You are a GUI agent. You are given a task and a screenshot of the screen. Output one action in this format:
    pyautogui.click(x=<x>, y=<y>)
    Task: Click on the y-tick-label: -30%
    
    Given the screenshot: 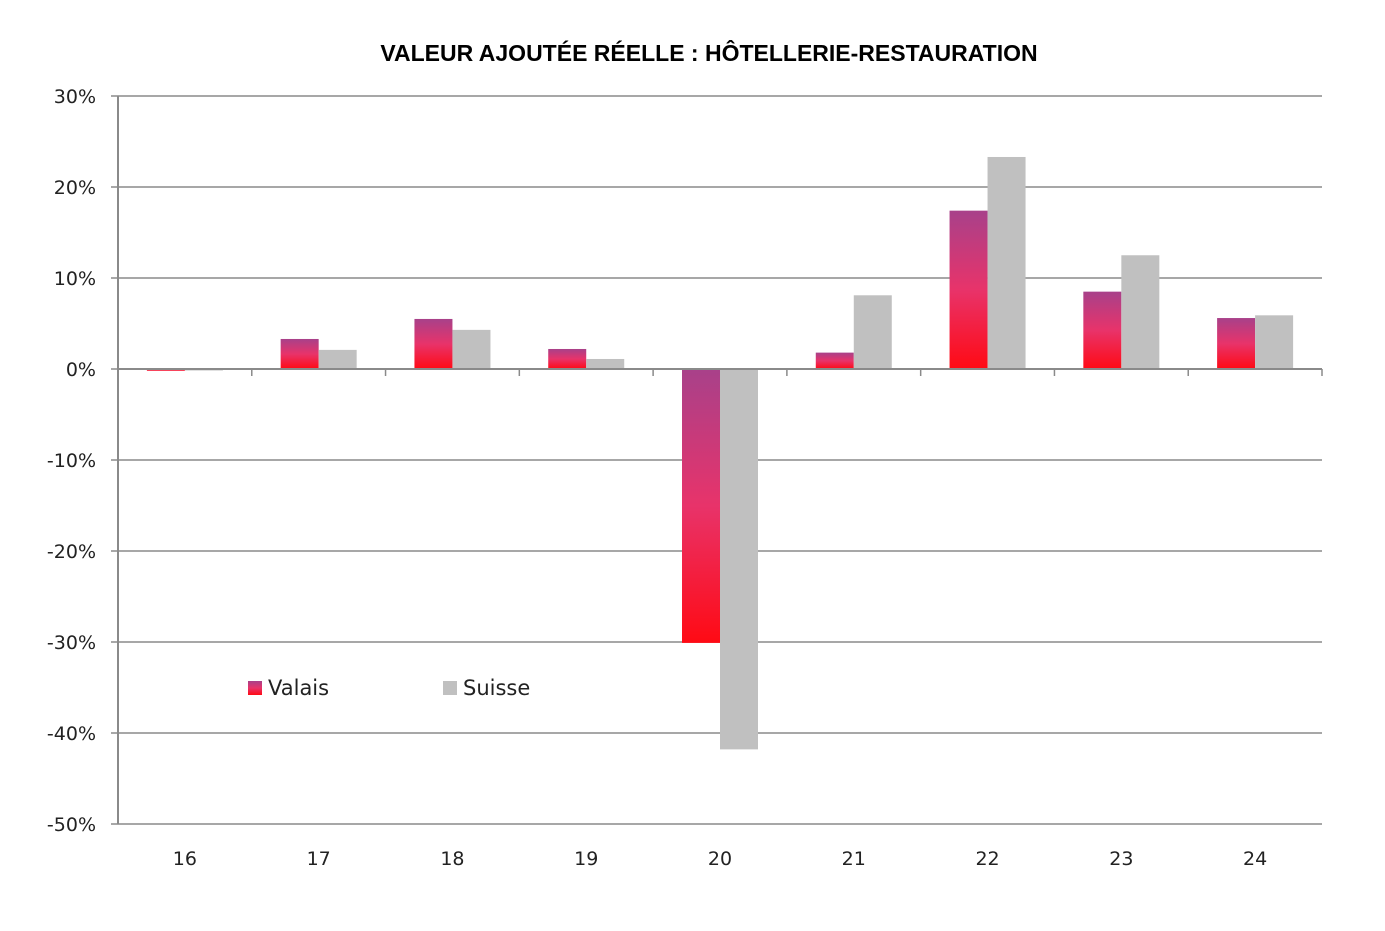 What is the action you would take?
    pyautogui.click(x=71, y=643)
    